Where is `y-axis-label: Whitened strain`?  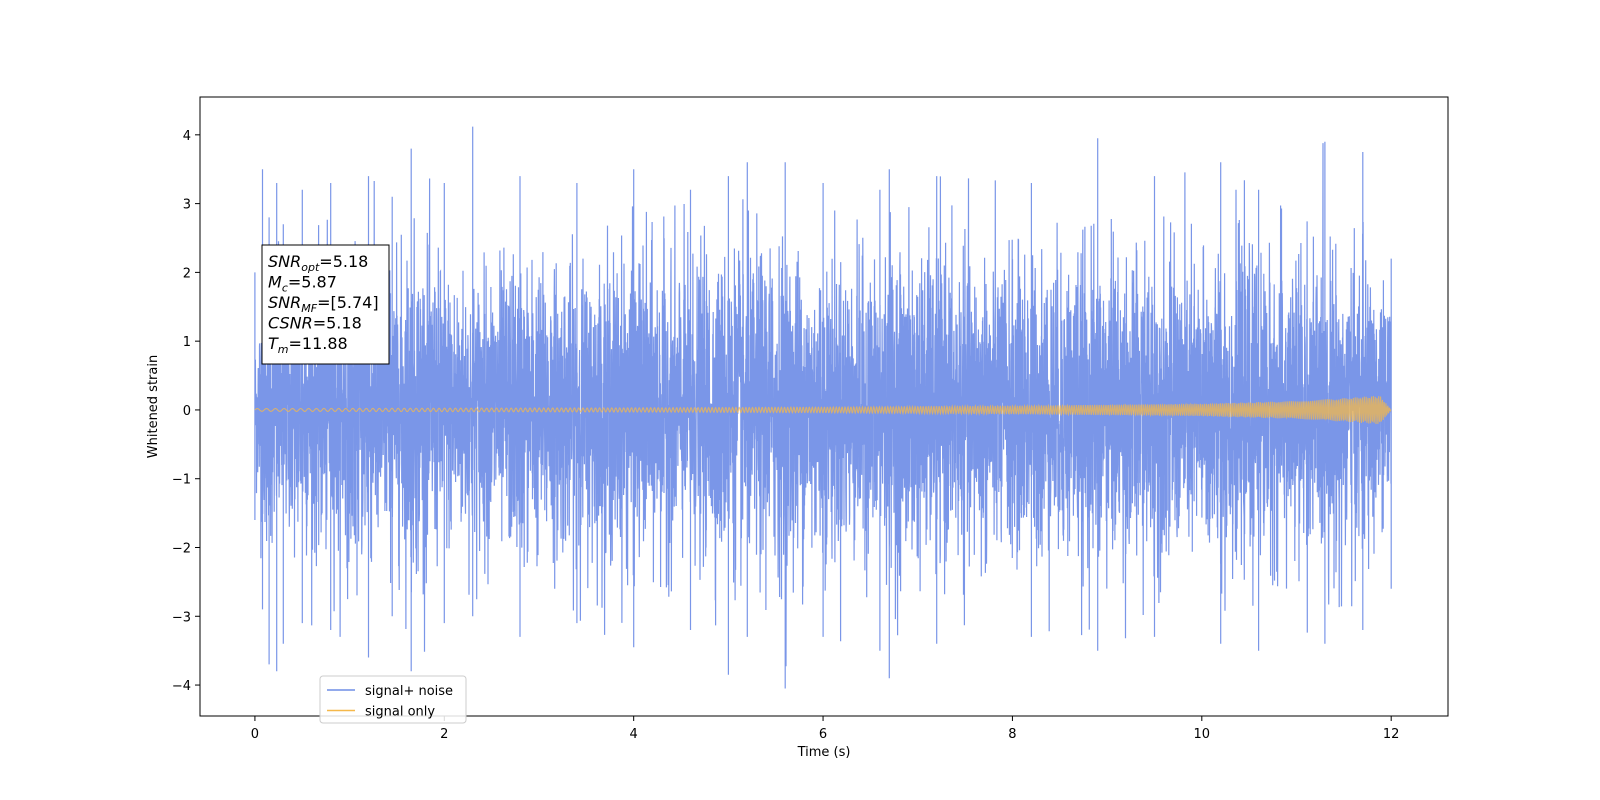 y-axis-label: Whitened strain is located at coordinates (153, 406).